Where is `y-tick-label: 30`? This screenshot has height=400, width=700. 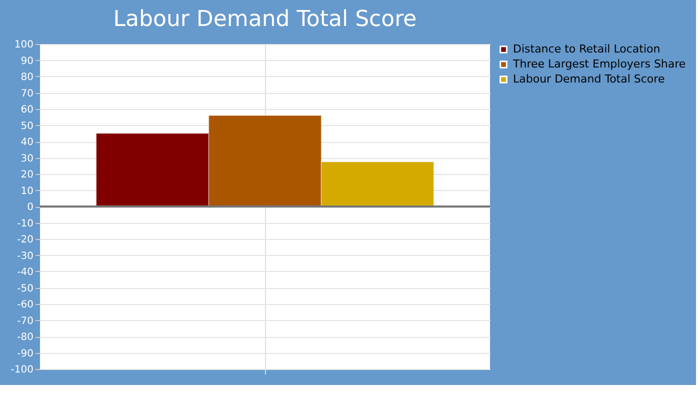
y-tick-label: 30 is located at coordinates (27, 158).